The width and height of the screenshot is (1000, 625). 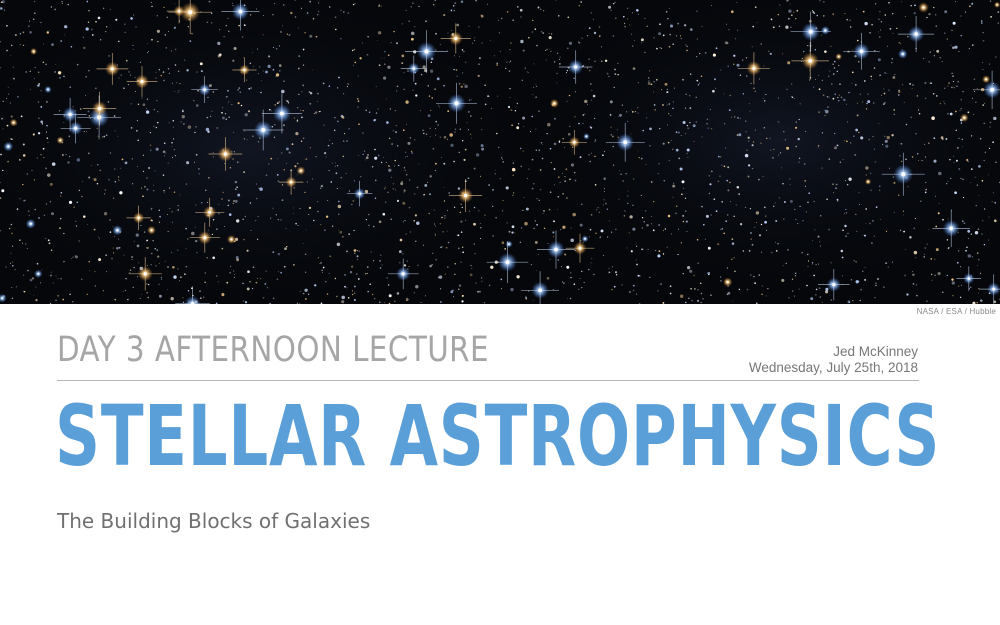 What do you see at coordinates (875, 351) in the screenshot?
I see `author-name: Jed McKinney` at bounding box center [875, 351].